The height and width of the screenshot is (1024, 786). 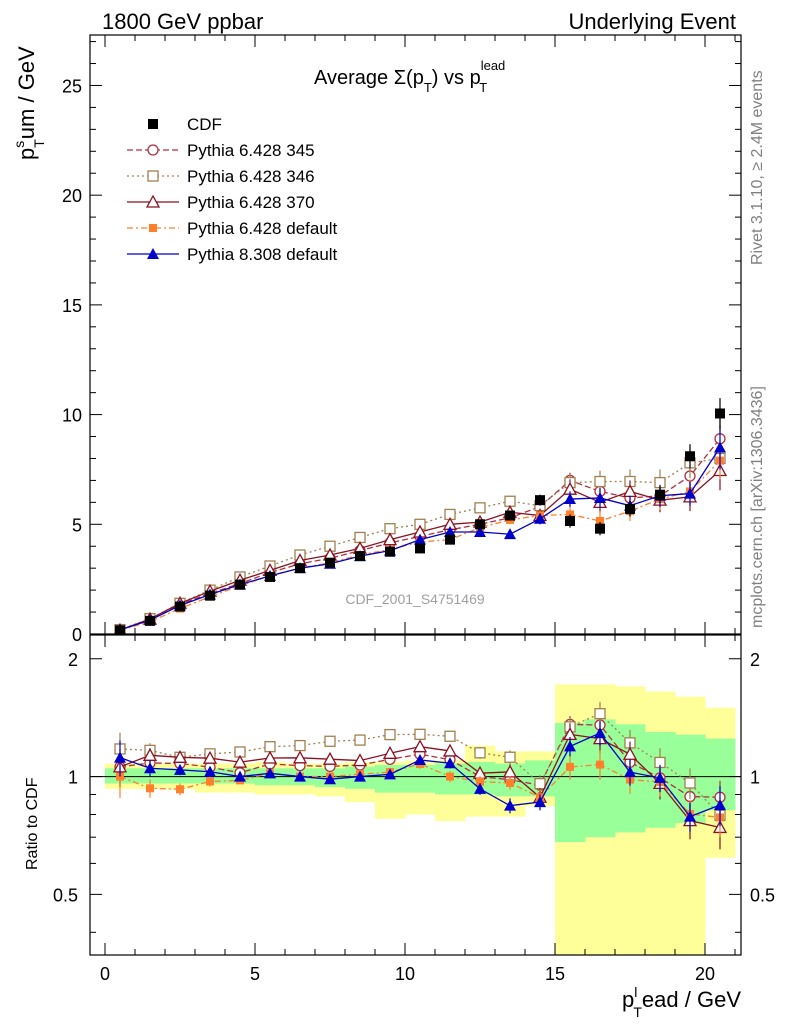 I want to click on ratio-y-axis-label: Ratio to CDF, so click(x=32, y=823).